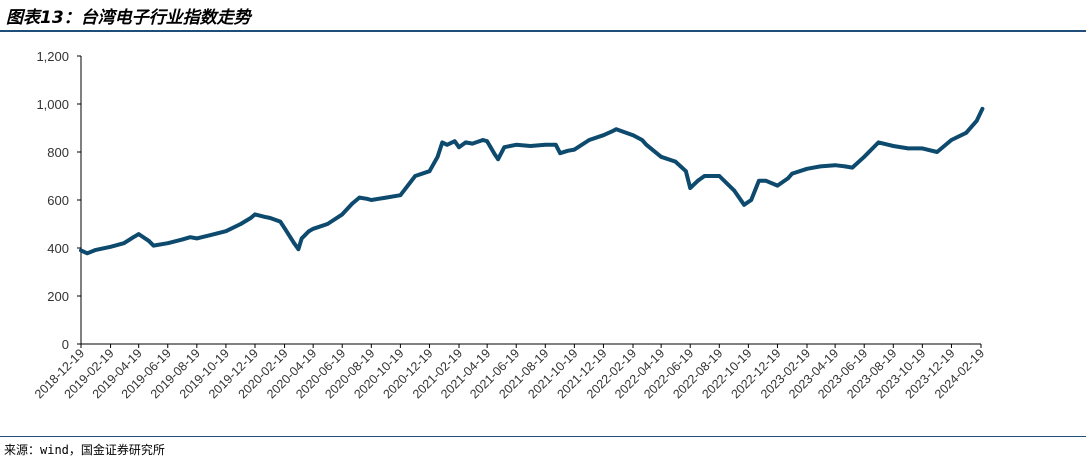 The width and height of the screenshot is (1086, 461). I want to click on y-tick-label: 400, so click(58, 248).